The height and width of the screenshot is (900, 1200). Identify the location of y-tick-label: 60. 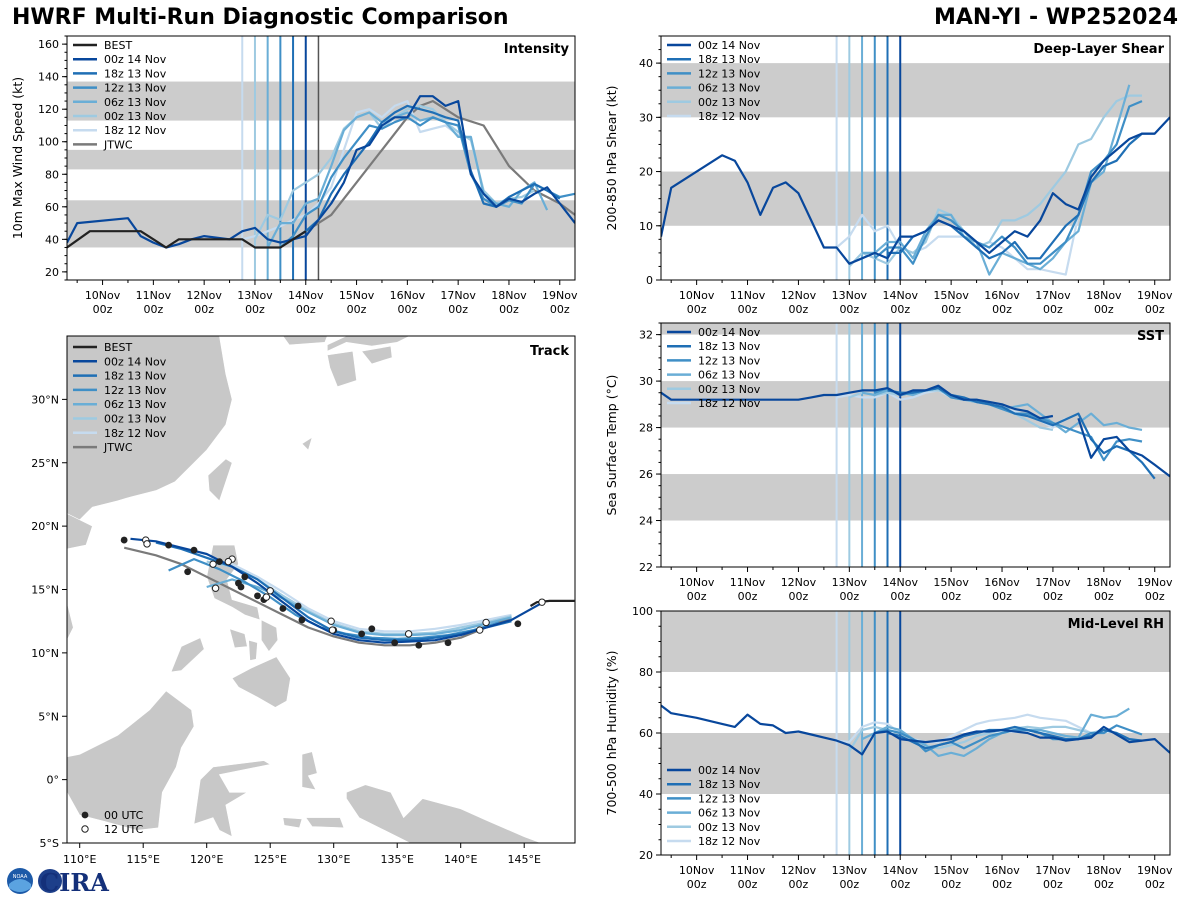
(52, 207).